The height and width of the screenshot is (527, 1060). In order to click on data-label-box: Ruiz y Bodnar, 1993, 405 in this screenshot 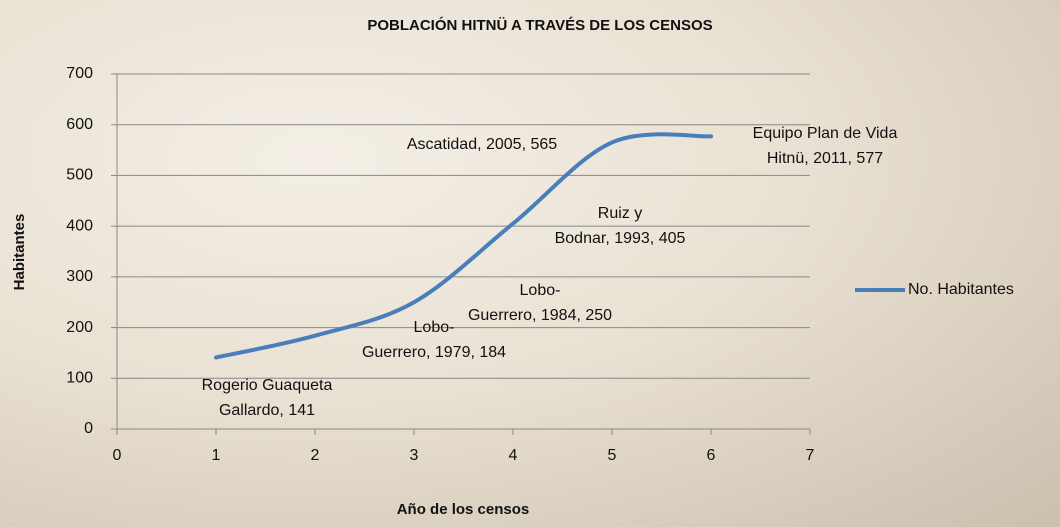, I will do `click(620, 226)`.